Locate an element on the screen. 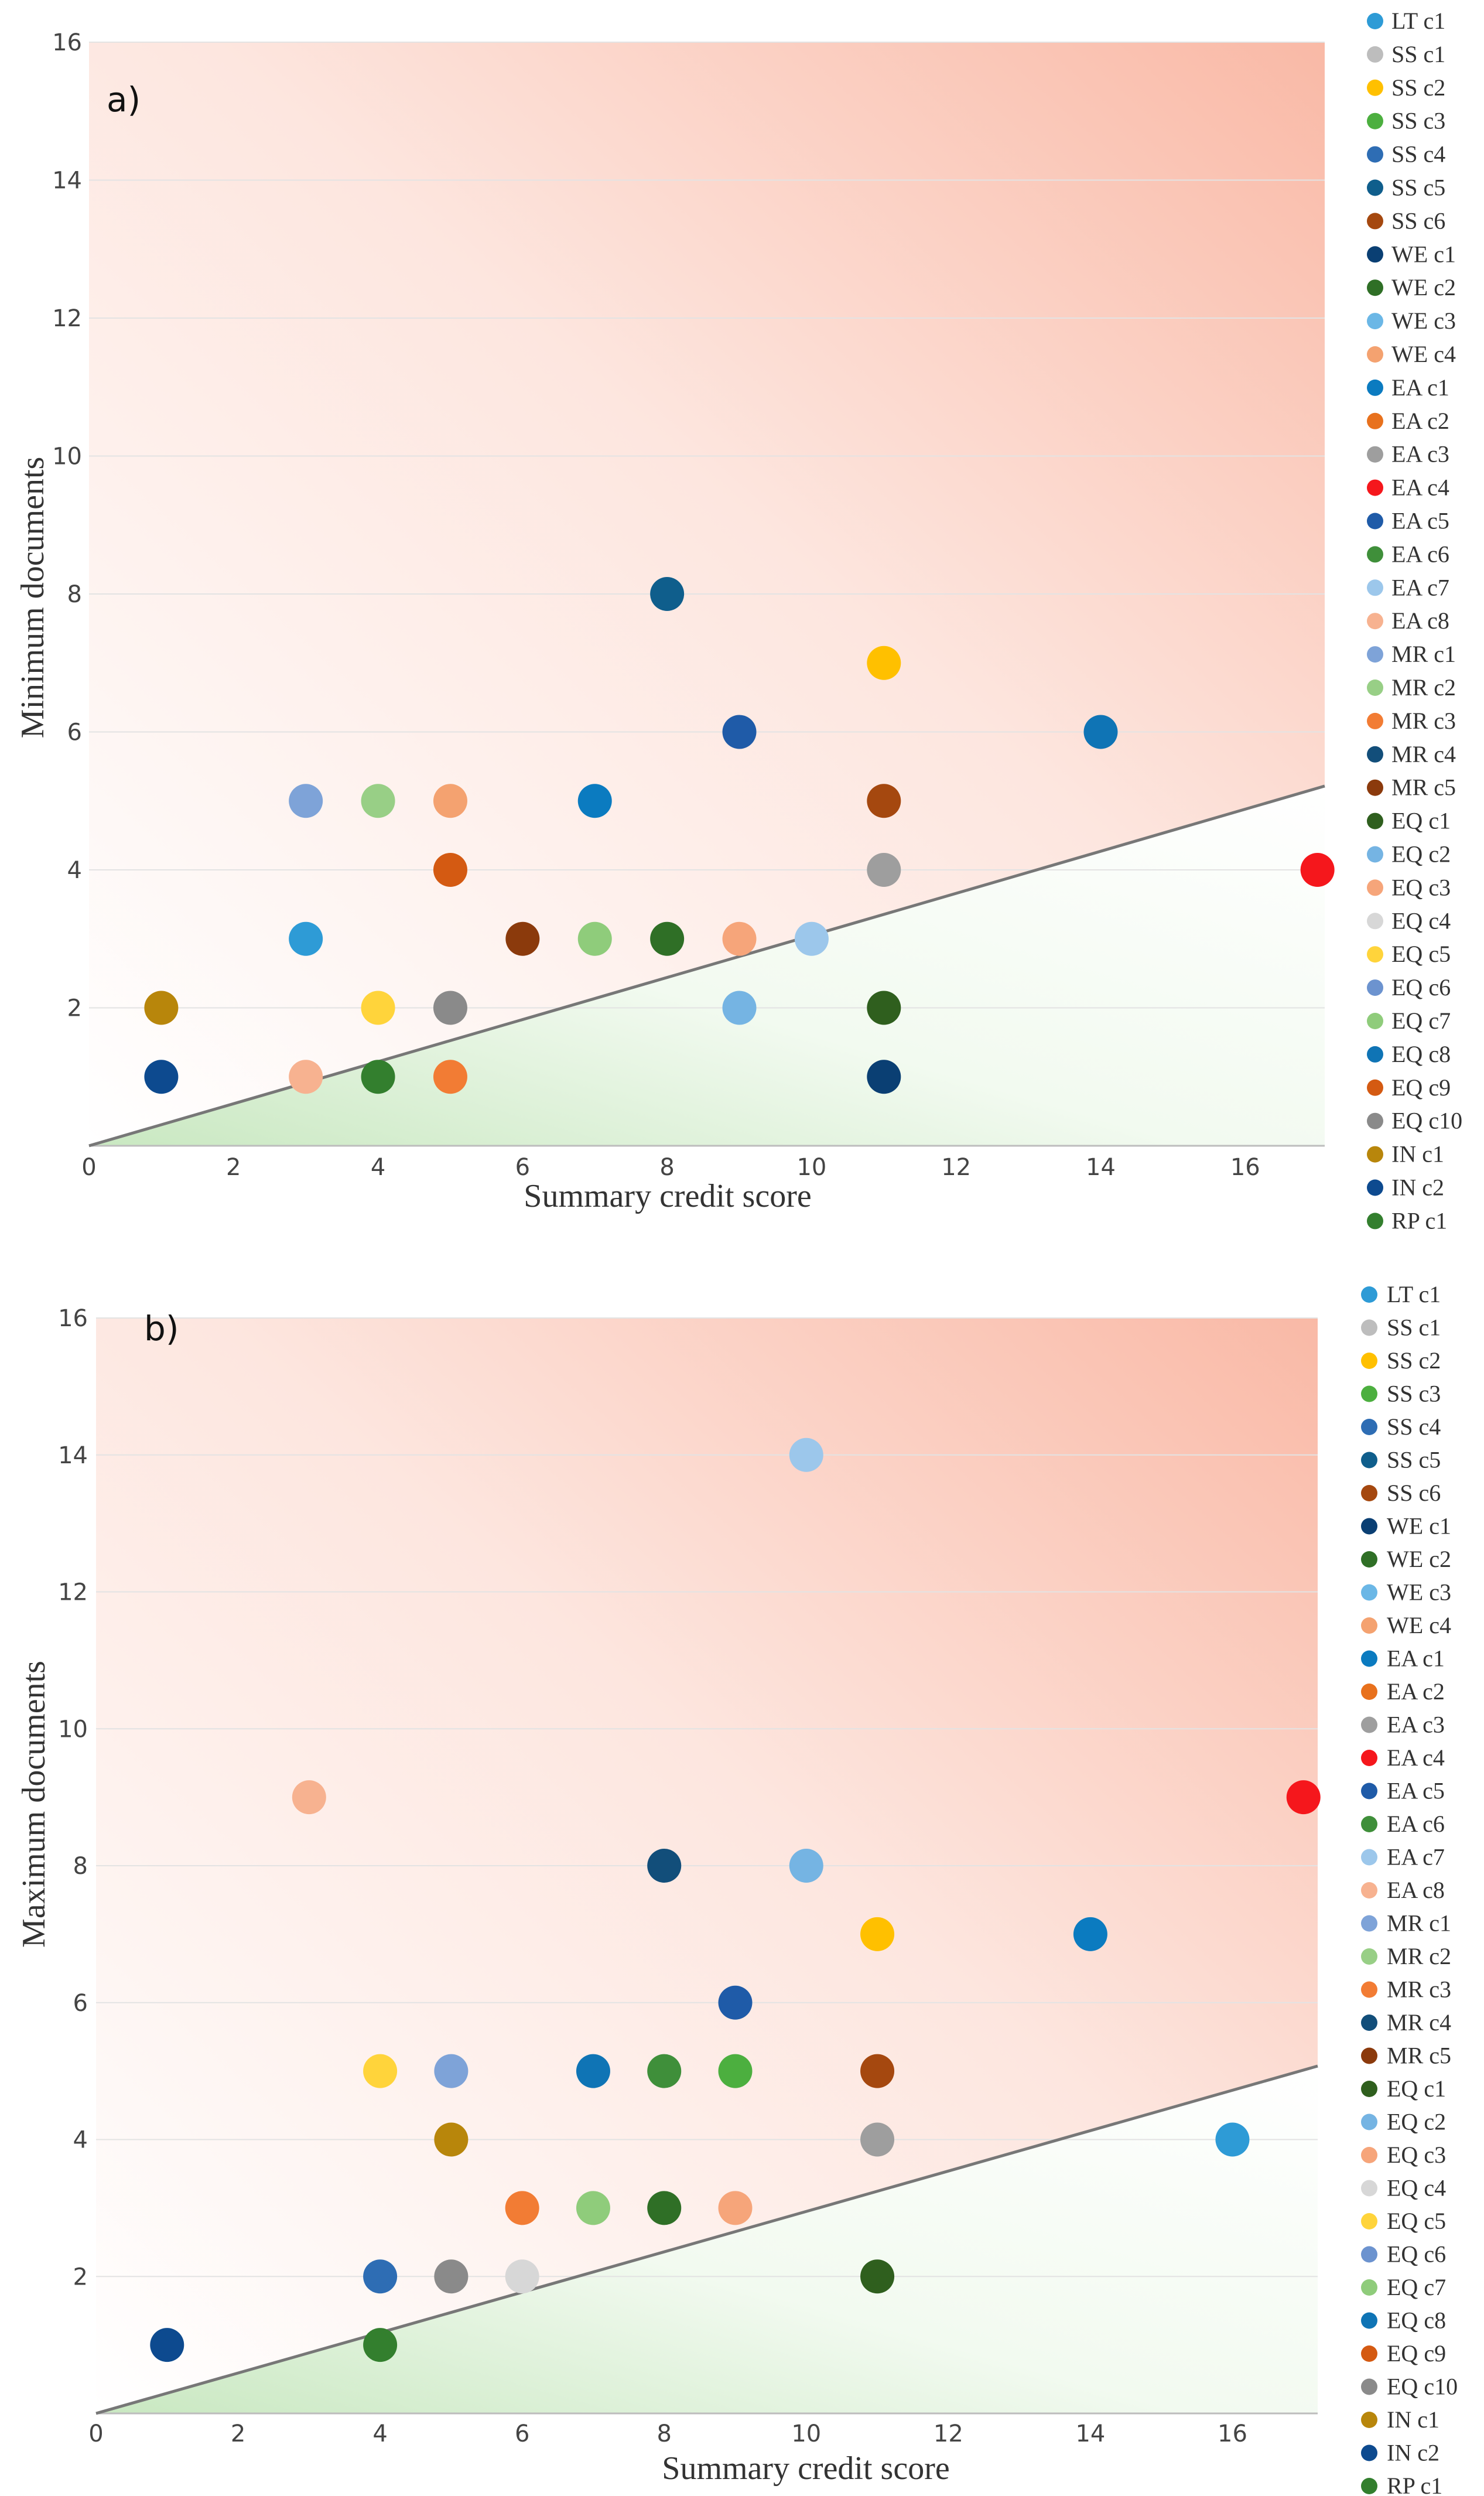 The image size is (1484, 2496). legend-item: EA c4 is located at coordinates (1408, 487).